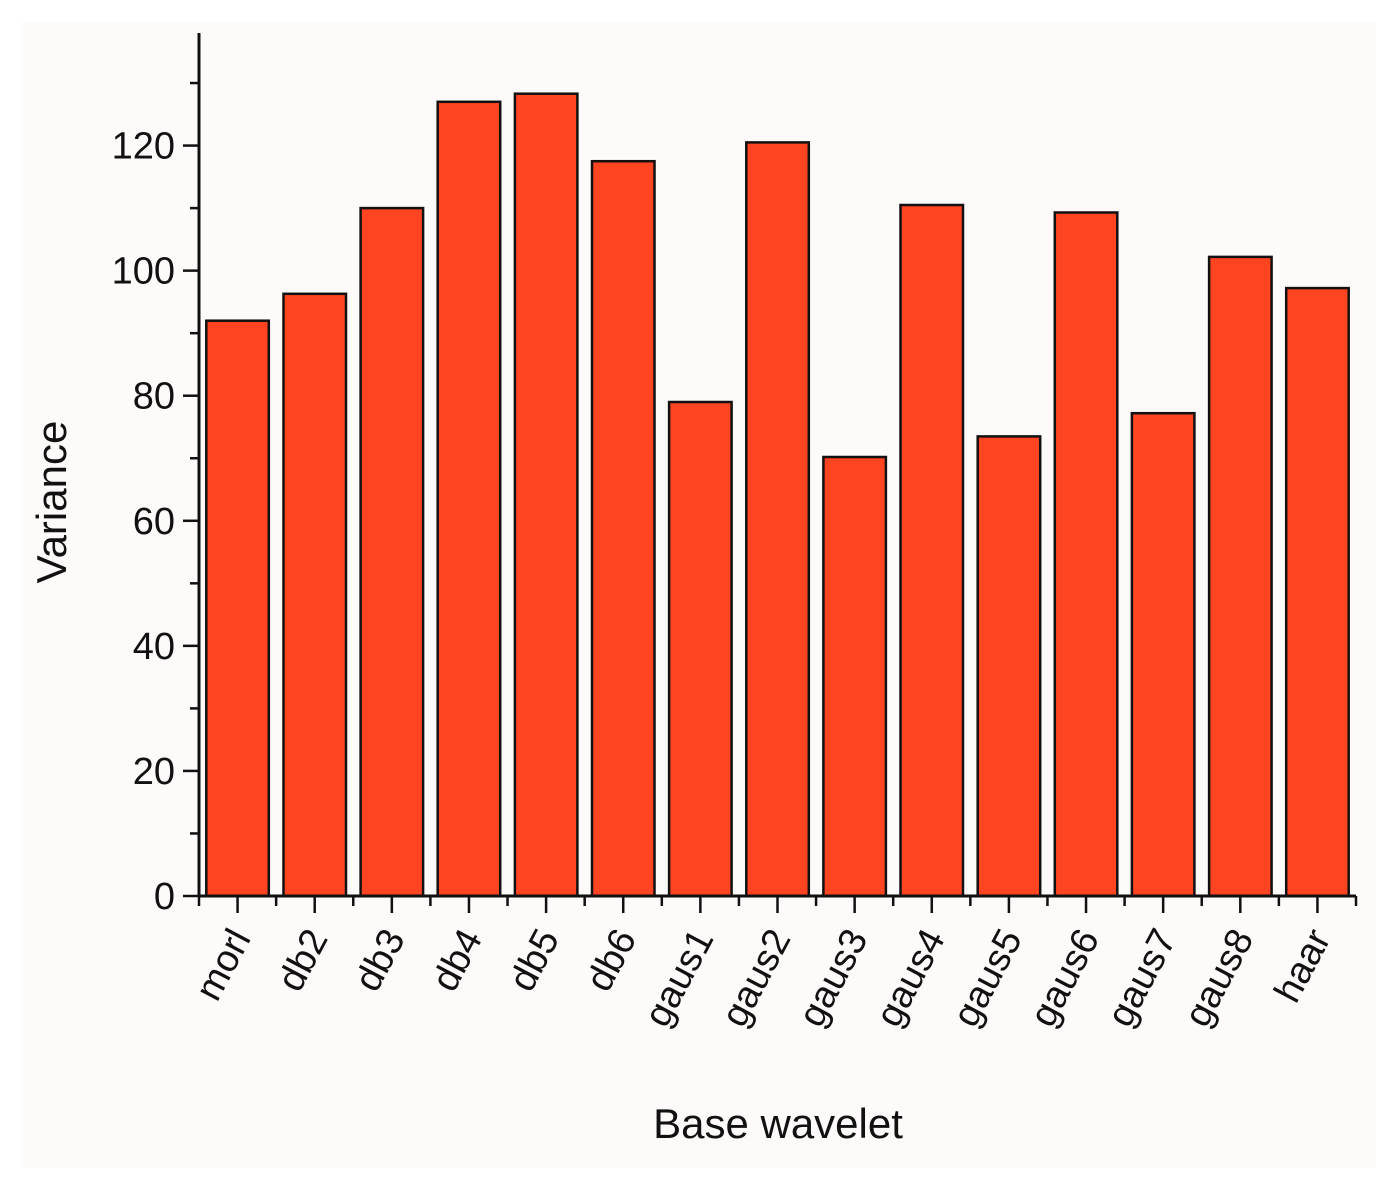 The image size is (1398, 1188). What do you see at coordinates (1009, 666) in the screenshot?
I see `bar-gaus5` at bounding box center [1009, 666].